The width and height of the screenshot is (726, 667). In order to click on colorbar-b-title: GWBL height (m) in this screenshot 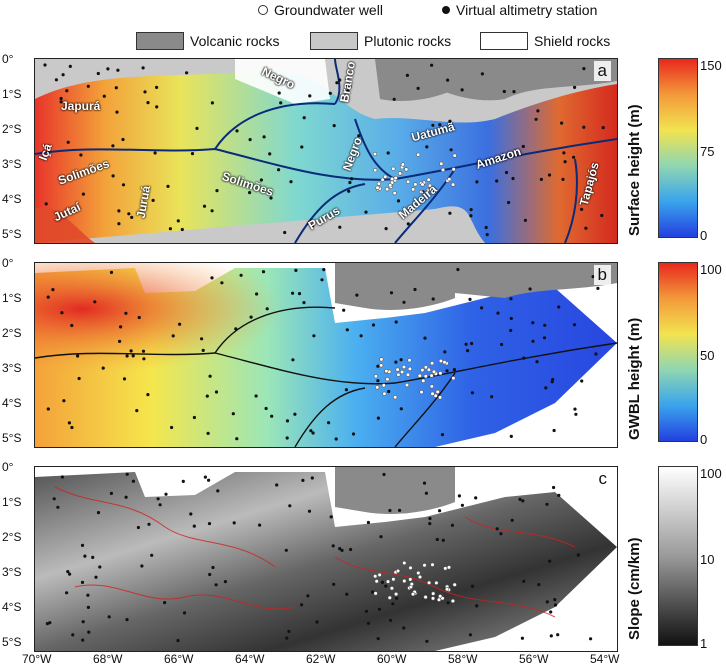, I will do `click(634, 378)`.